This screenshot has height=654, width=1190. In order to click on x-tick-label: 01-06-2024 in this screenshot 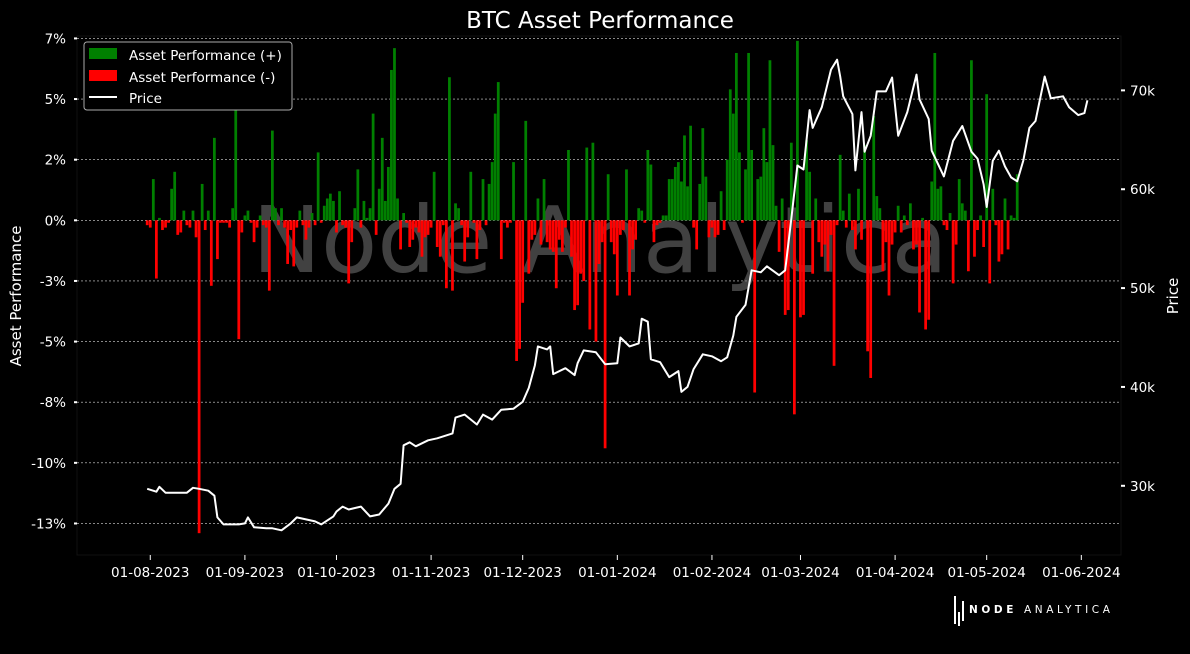, I will do `click(1081, 573)`.